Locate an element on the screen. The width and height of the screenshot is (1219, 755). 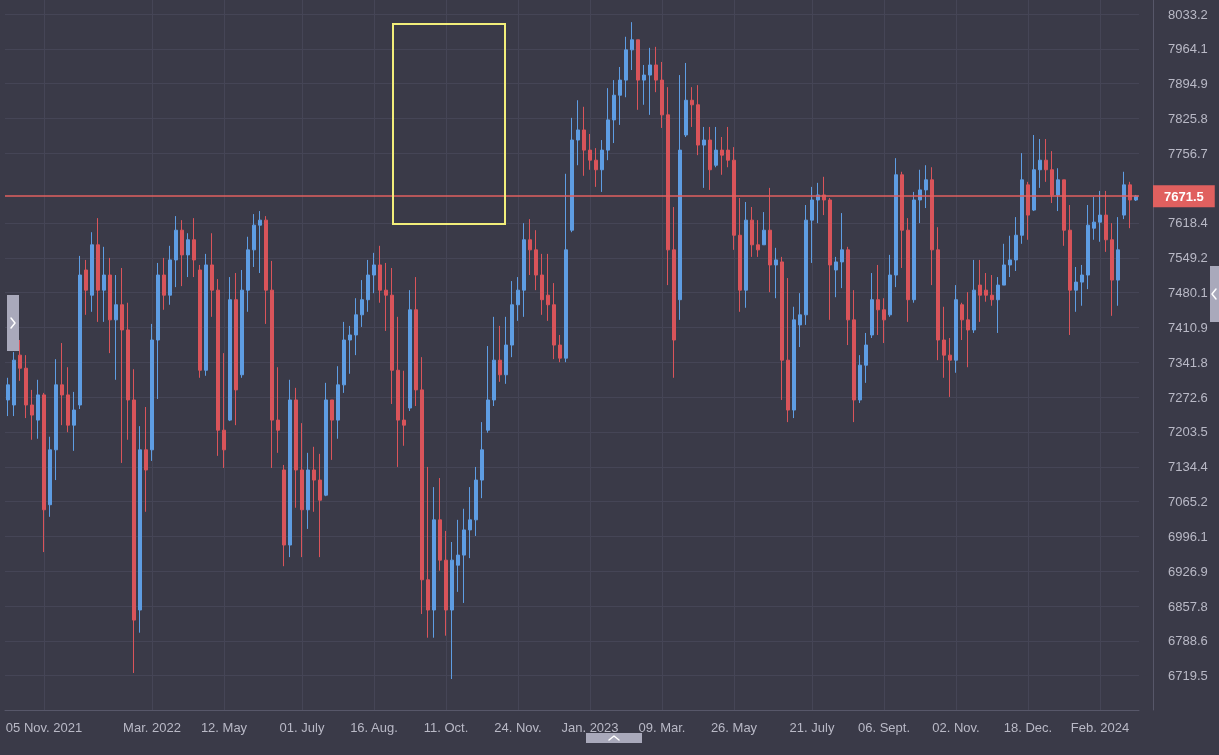
y-tick-label: 6926.9 is located at coordinates (1188, 571).